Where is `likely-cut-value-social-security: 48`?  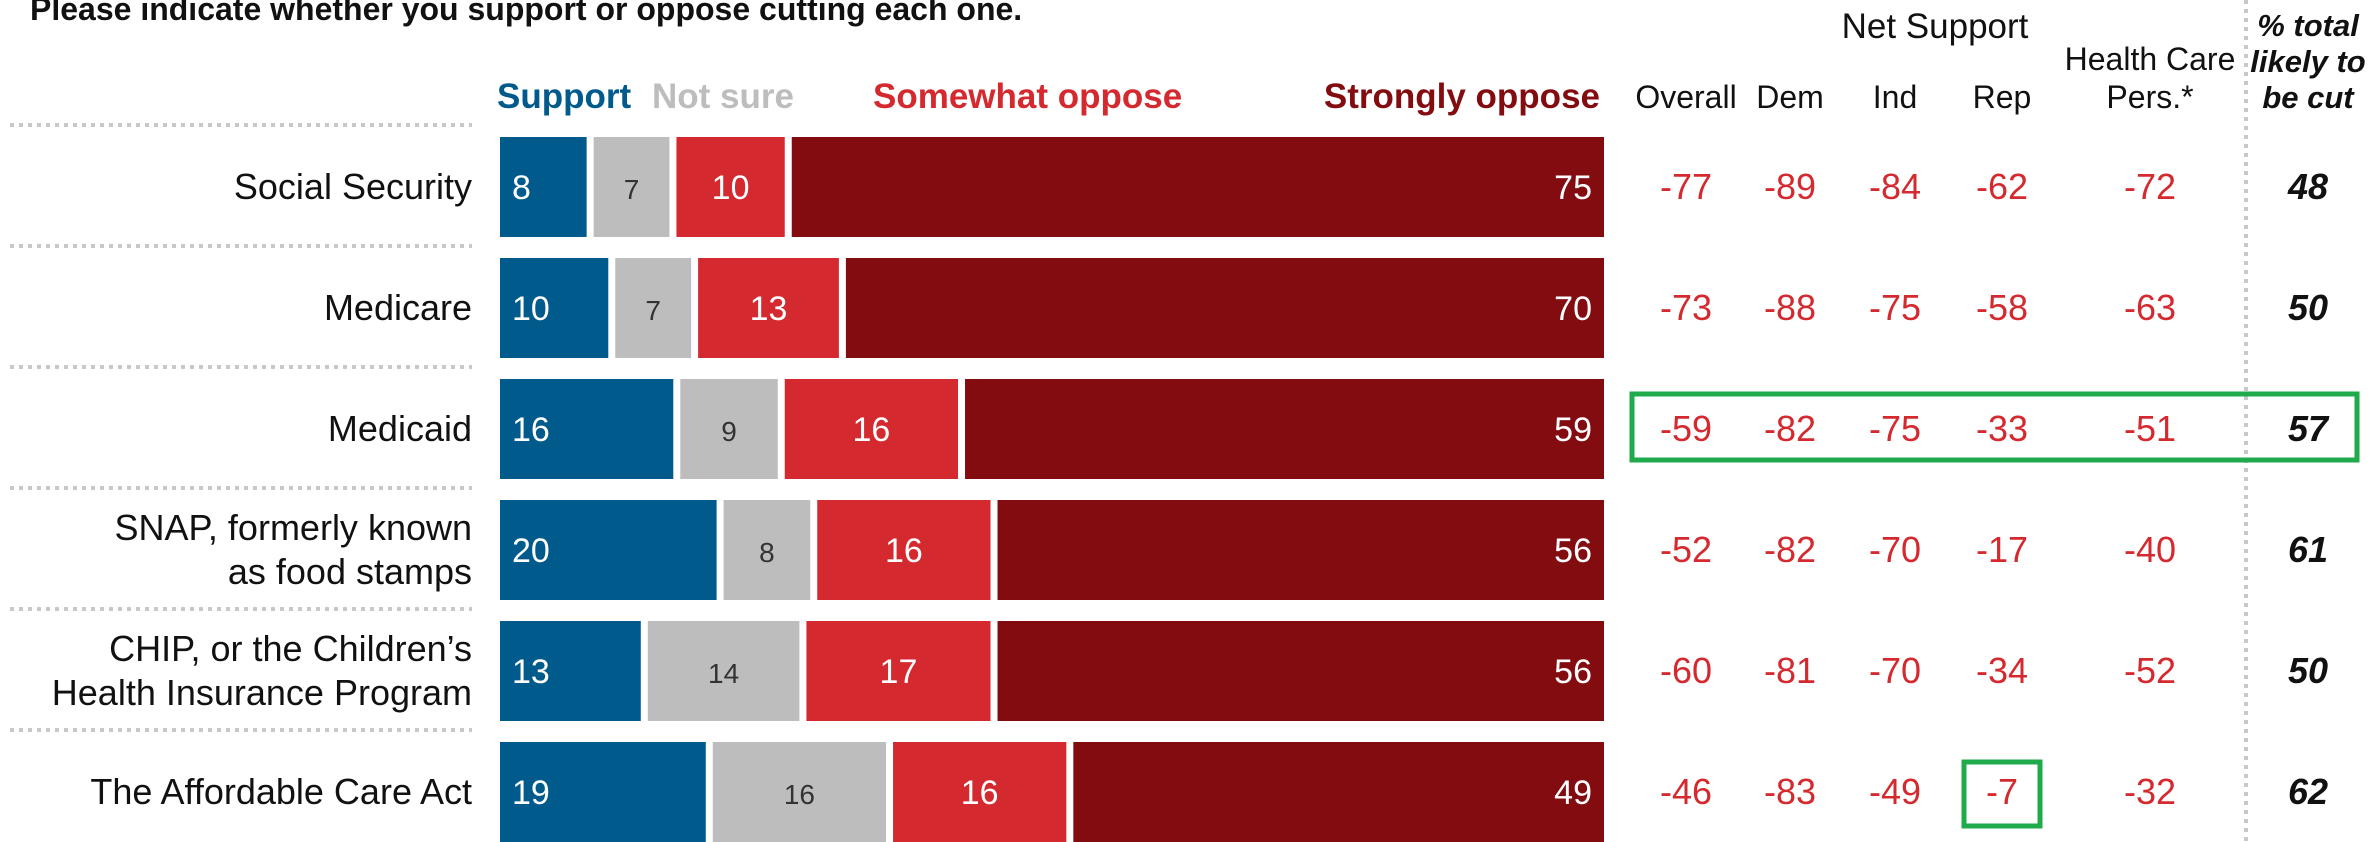
likely-cut-value-social-security: 48 is located at coordinates (2307, 186).